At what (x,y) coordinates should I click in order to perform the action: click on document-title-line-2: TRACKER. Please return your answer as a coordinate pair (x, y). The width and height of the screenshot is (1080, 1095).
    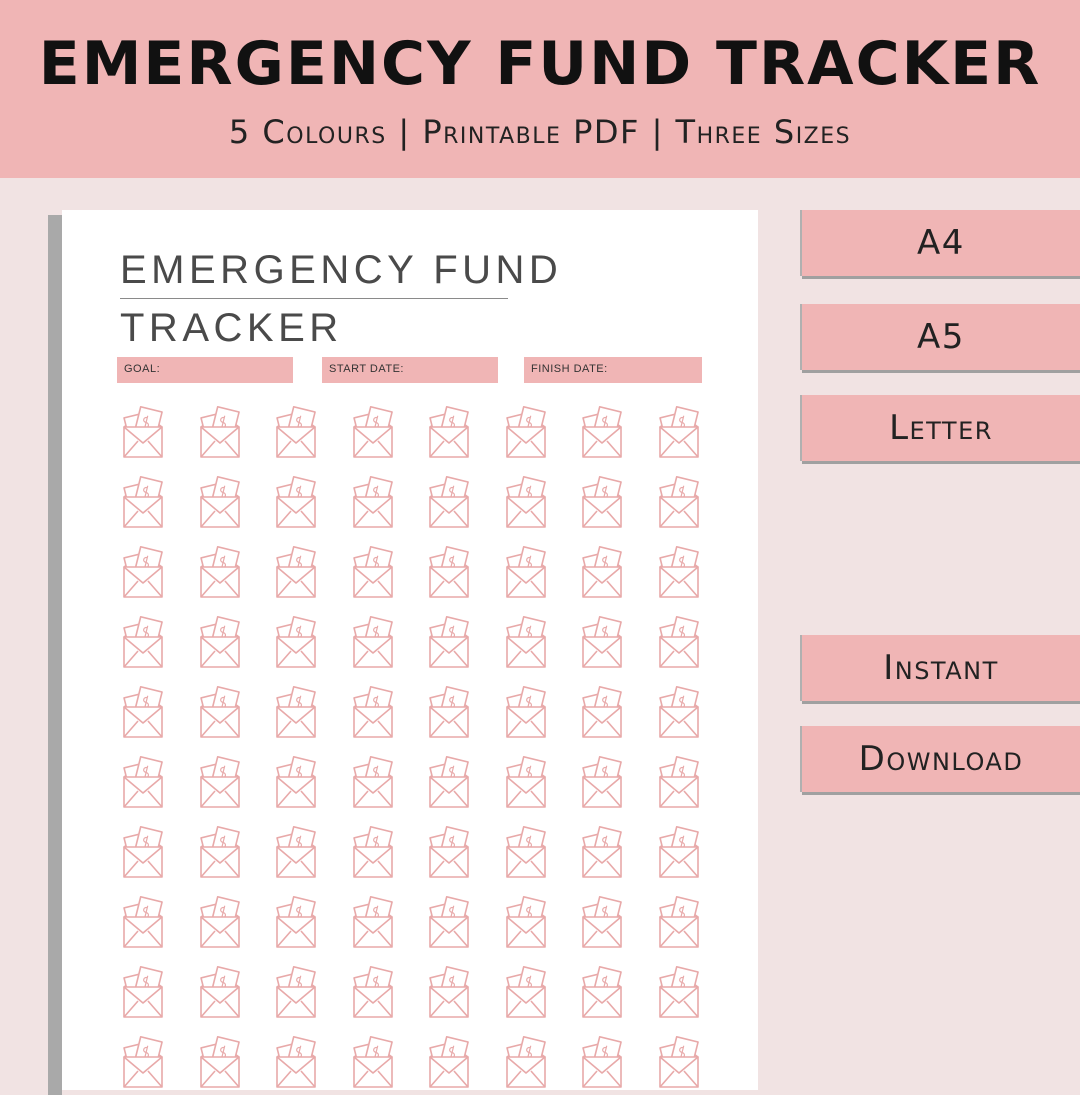
    Looking at the image, I should click on (231, 328).